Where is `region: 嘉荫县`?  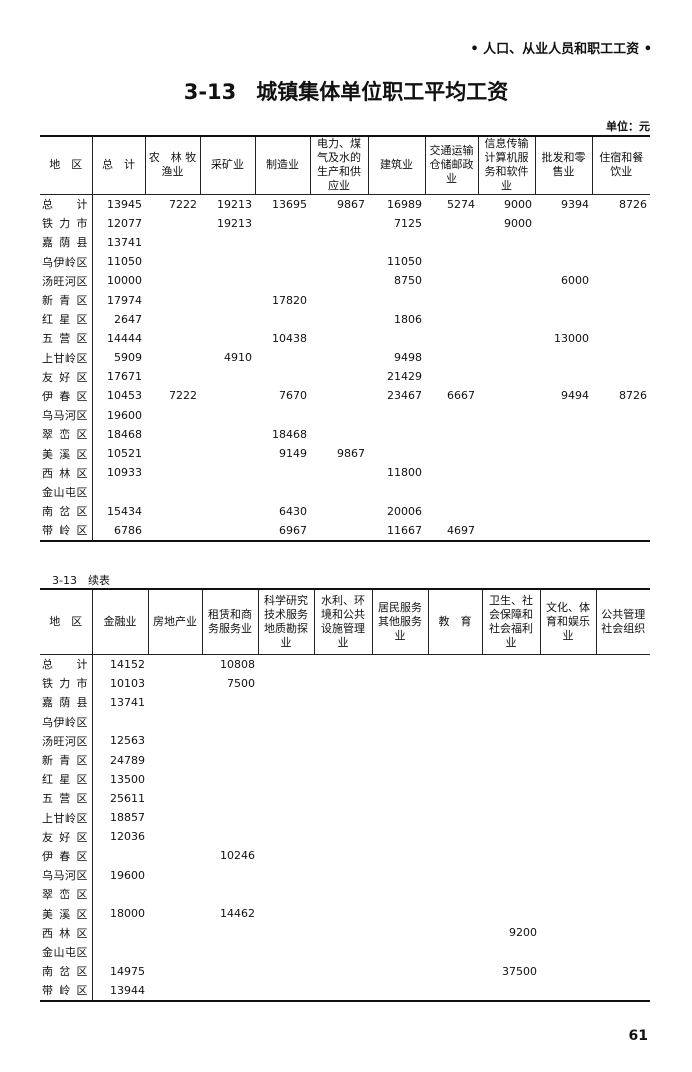
region: 嘉荫县 is located at coordinates (66, 242).